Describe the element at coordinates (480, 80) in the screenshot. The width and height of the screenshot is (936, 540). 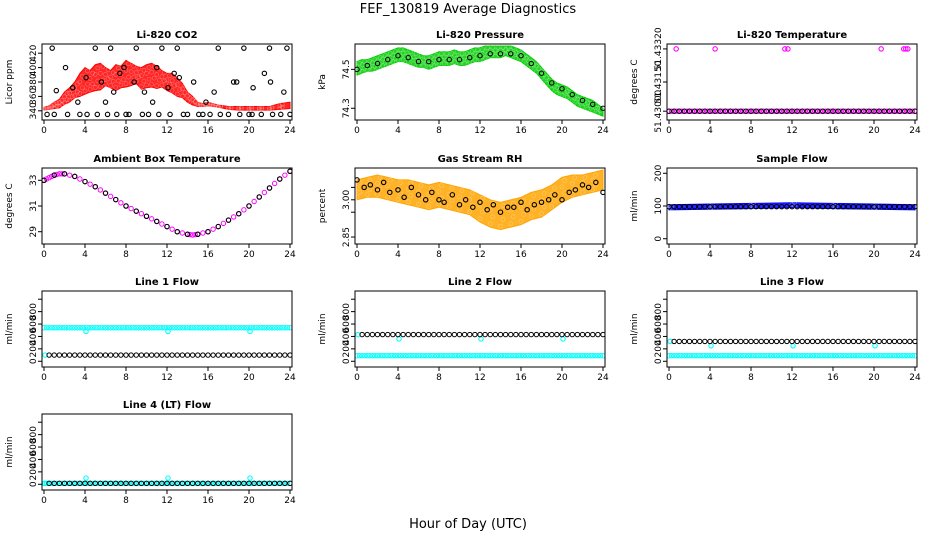
I see `panel-2-marks` at that location.